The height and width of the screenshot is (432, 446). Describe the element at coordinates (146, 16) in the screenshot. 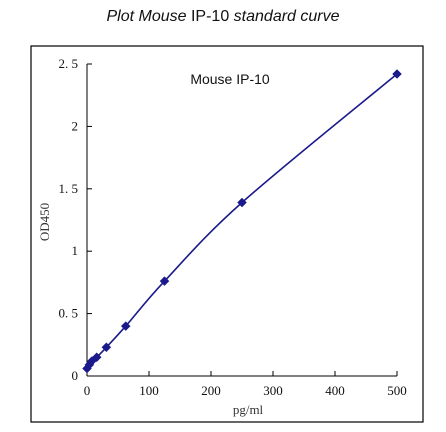

I see `chart-title-part1: Plot Mouse` at that location.